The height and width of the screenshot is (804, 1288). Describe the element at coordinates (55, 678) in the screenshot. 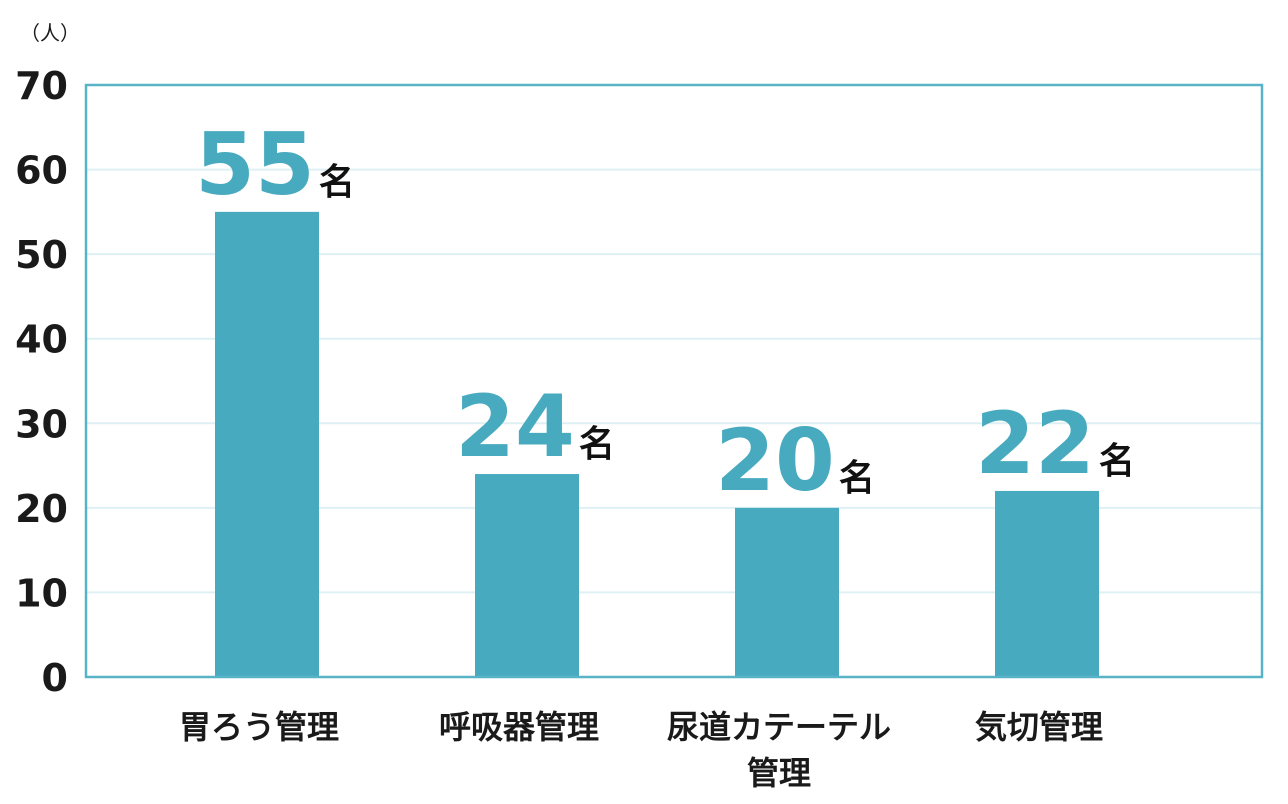

I see `y-tick-label: 0` at that location.